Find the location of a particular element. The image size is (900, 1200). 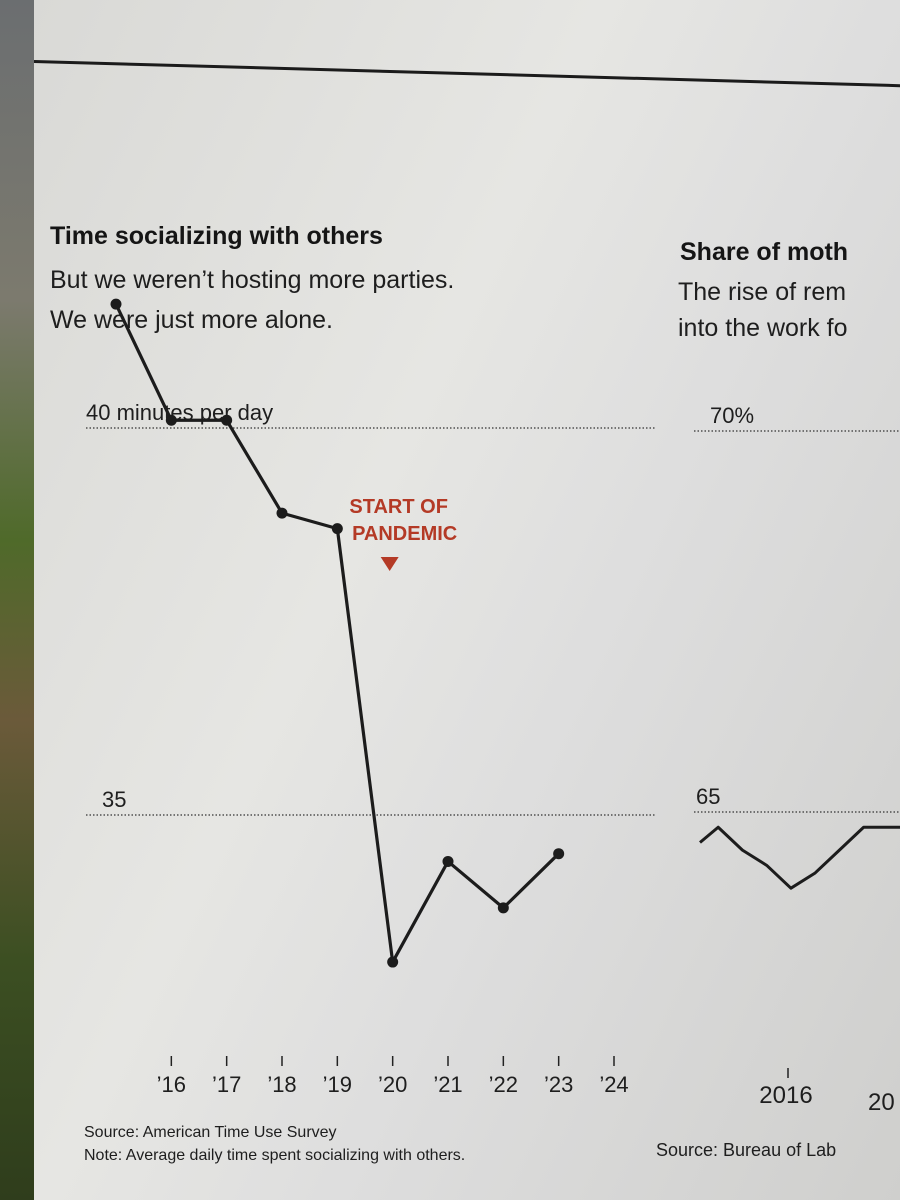

data-point-2015 is located at coordinates (116, 304).